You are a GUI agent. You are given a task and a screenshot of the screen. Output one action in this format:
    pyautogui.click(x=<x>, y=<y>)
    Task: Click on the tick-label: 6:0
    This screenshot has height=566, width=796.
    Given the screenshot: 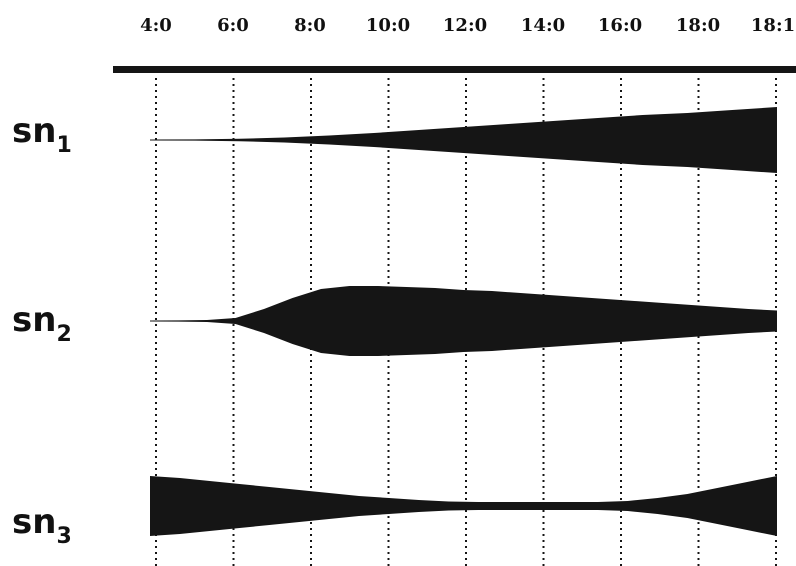 What is the action you would take?
    pyautogui.click(x=233, y=25)
    